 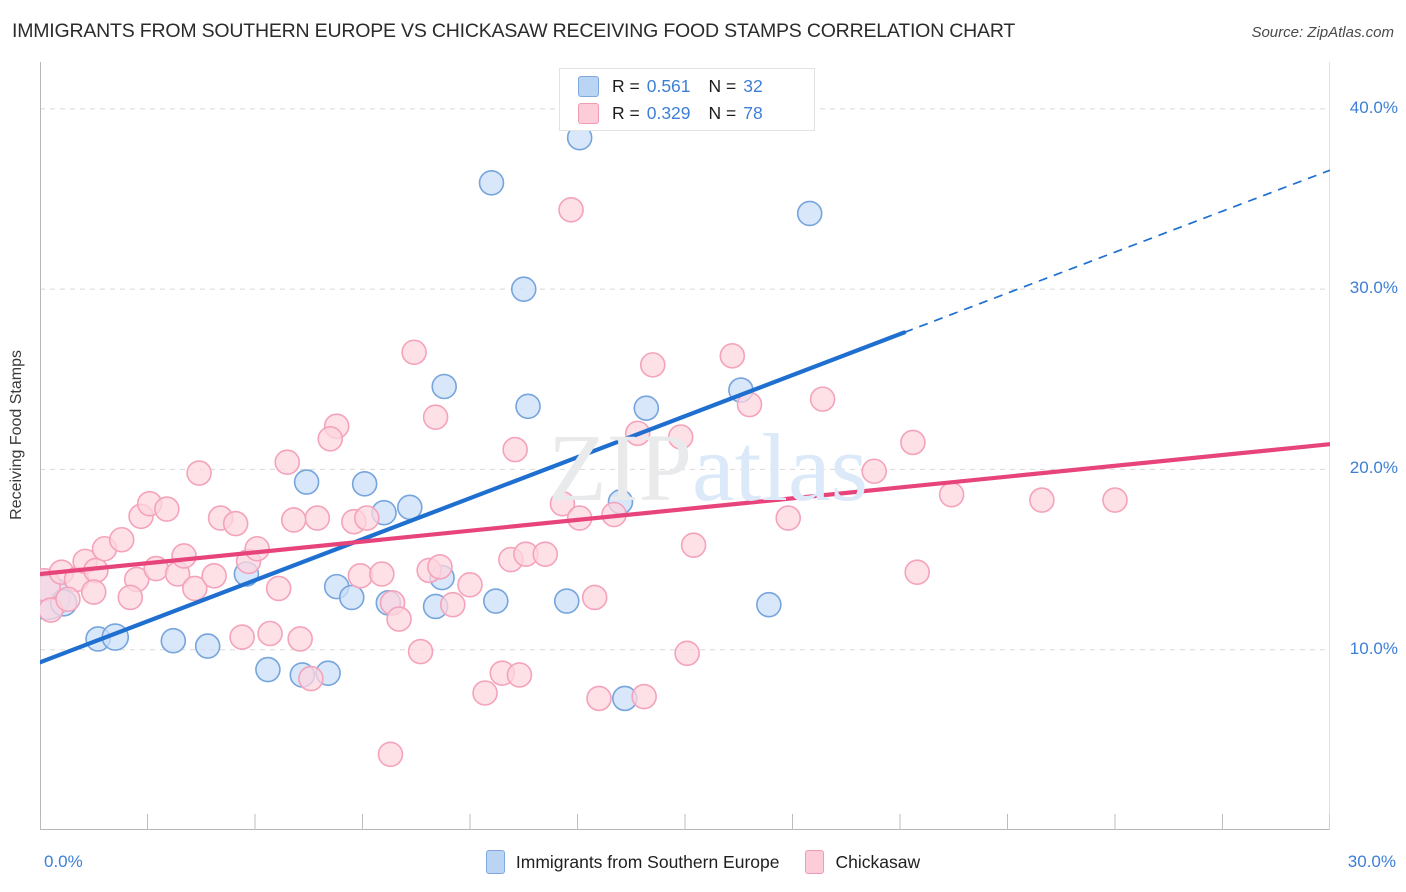 I want to click on legend-row-pink: R = 0.329 N = 78, so click(x=670, y=113).